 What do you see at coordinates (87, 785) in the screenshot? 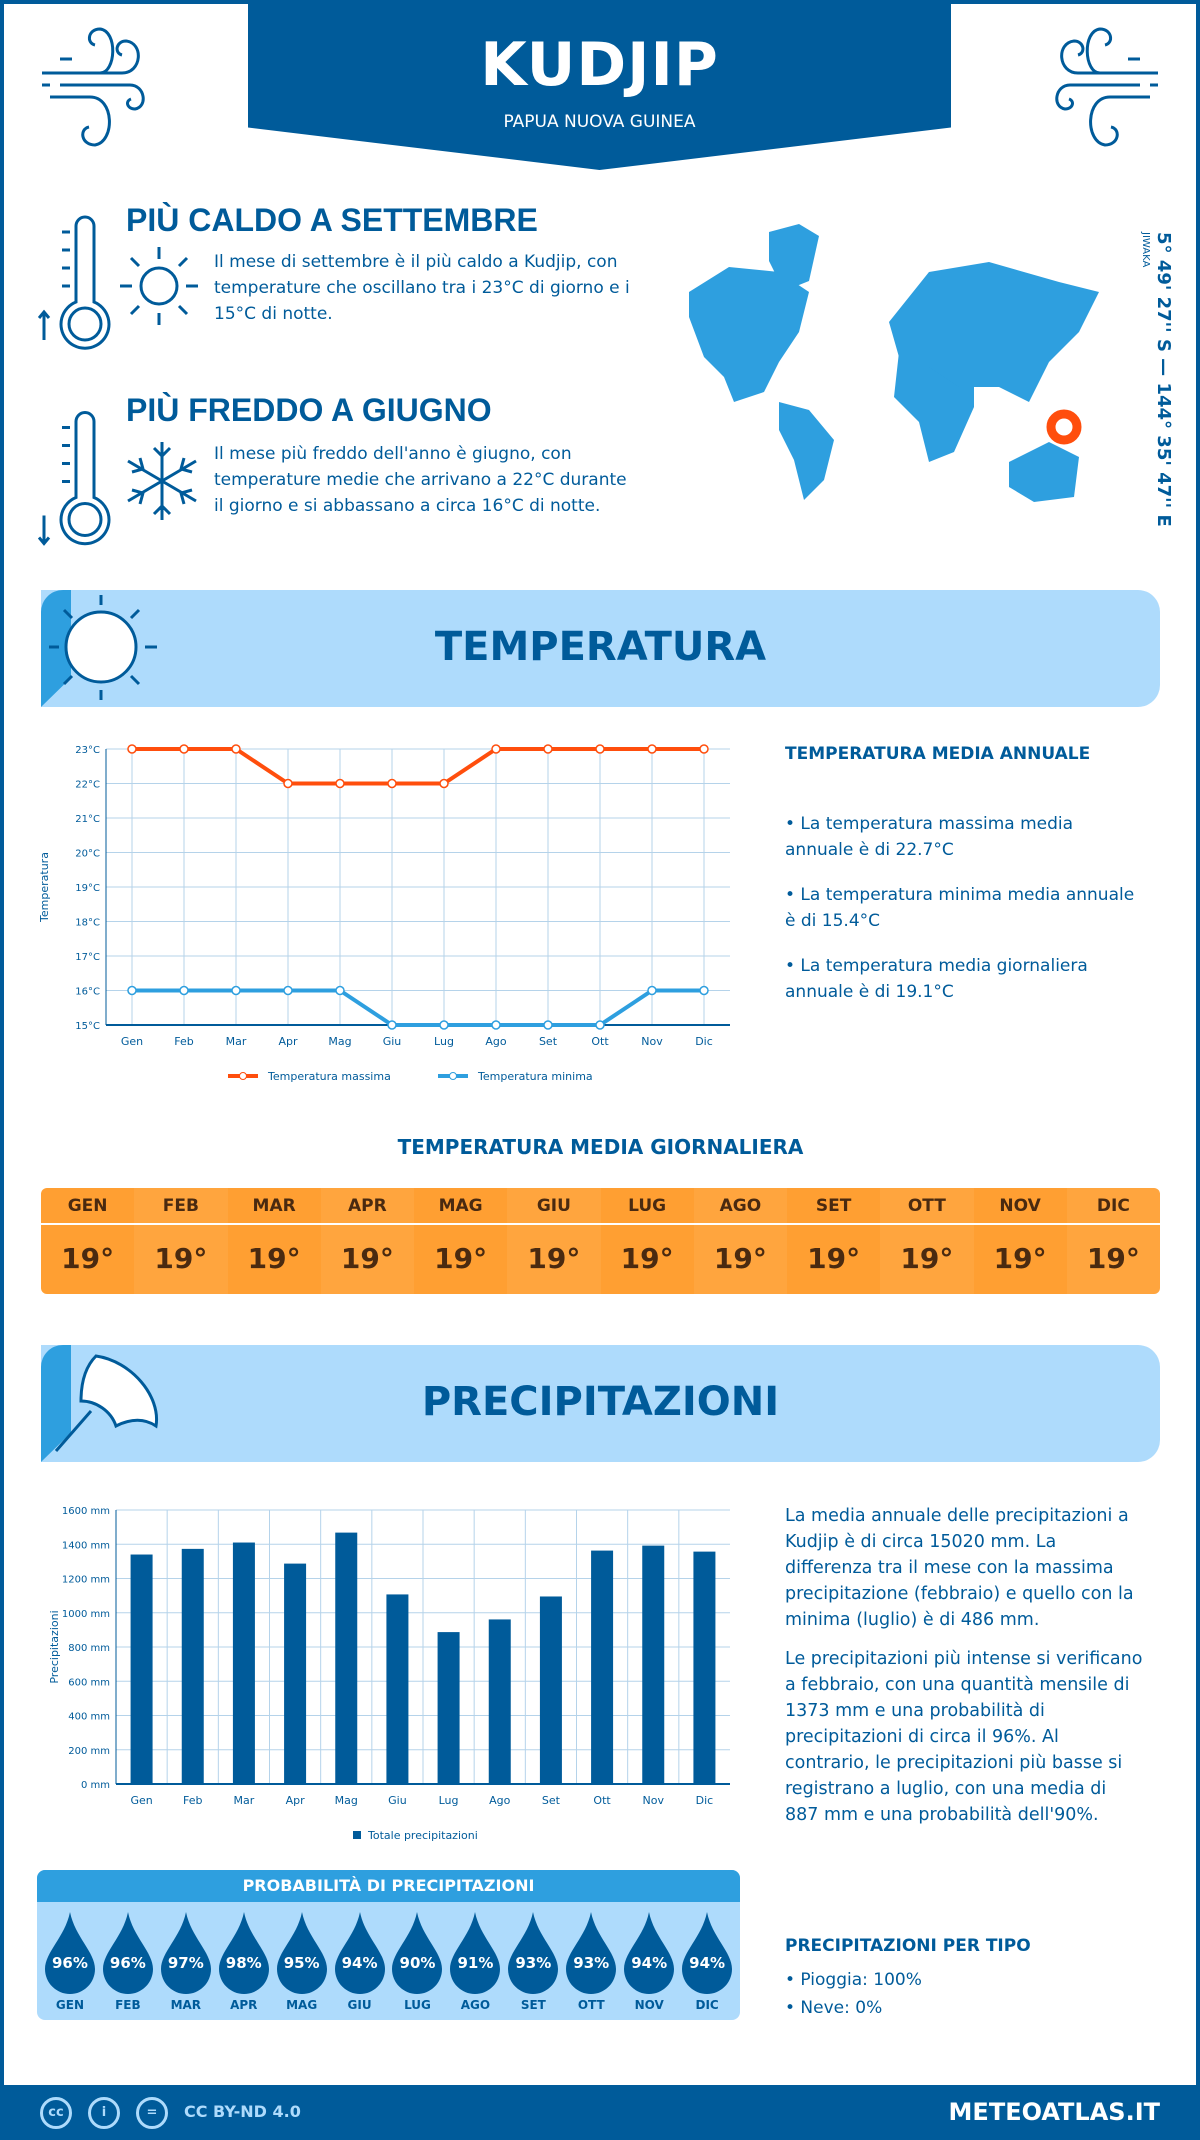
I see `y-tick-label: 22°C` at bounding box center [87, 785].